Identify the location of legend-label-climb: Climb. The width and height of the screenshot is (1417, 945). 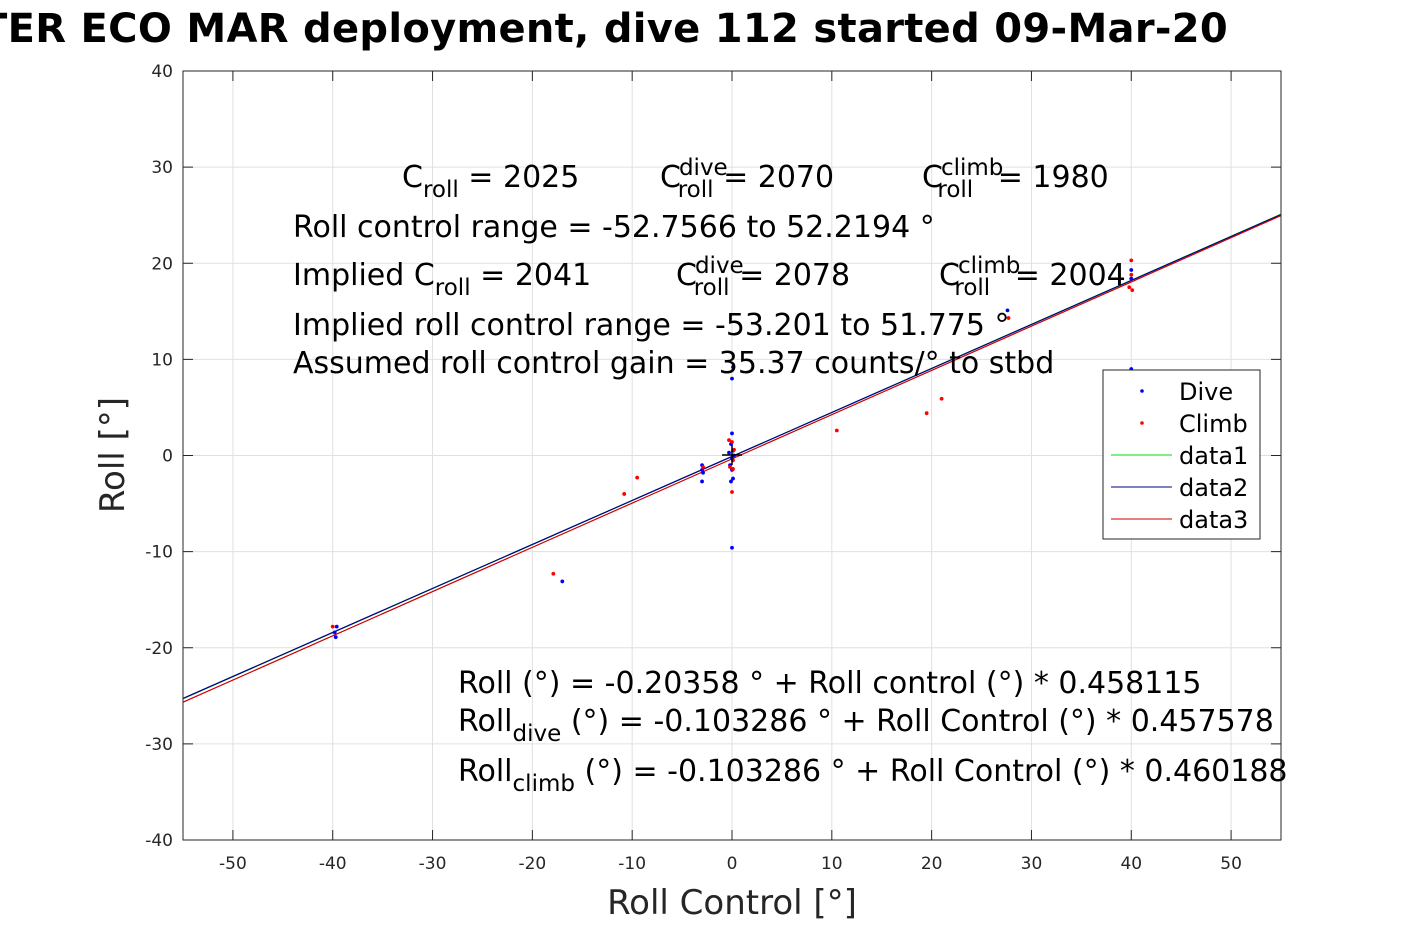
(1213, 424).